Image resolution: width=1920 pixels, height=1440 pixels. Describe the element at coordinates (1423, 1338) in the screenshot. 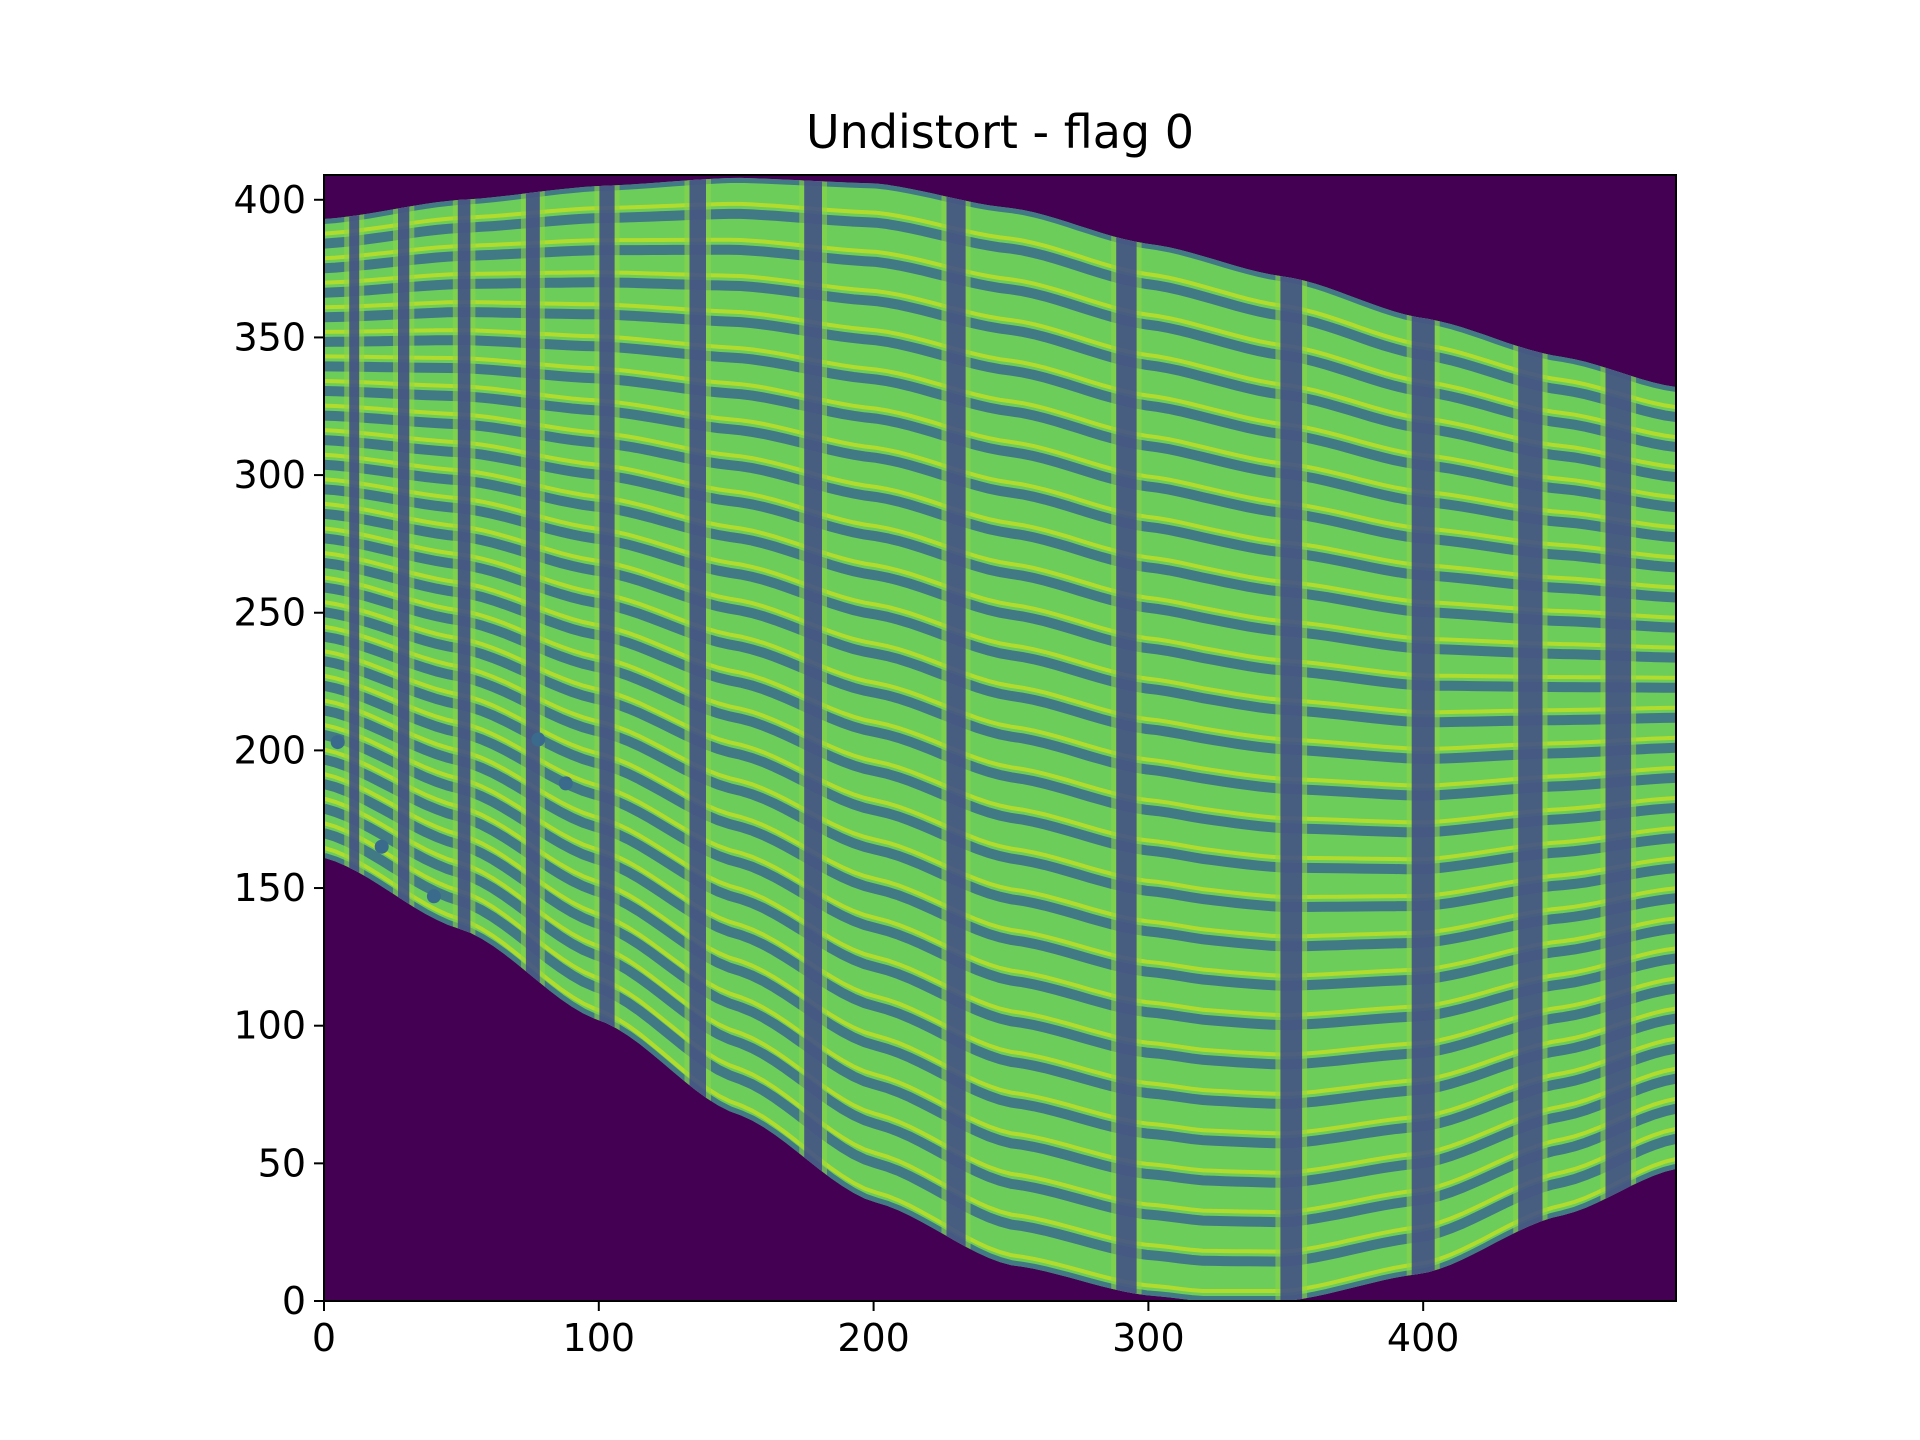

I see `x-tick-label: 400` at that location.